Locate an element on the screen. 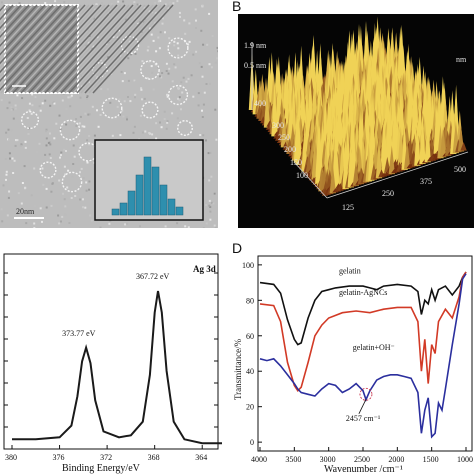 Image resolution: width=474 pixels, height=474 pixels. ftir-series-label-oh: gelatin+OH⁻ is located at coordinates (374, 347).